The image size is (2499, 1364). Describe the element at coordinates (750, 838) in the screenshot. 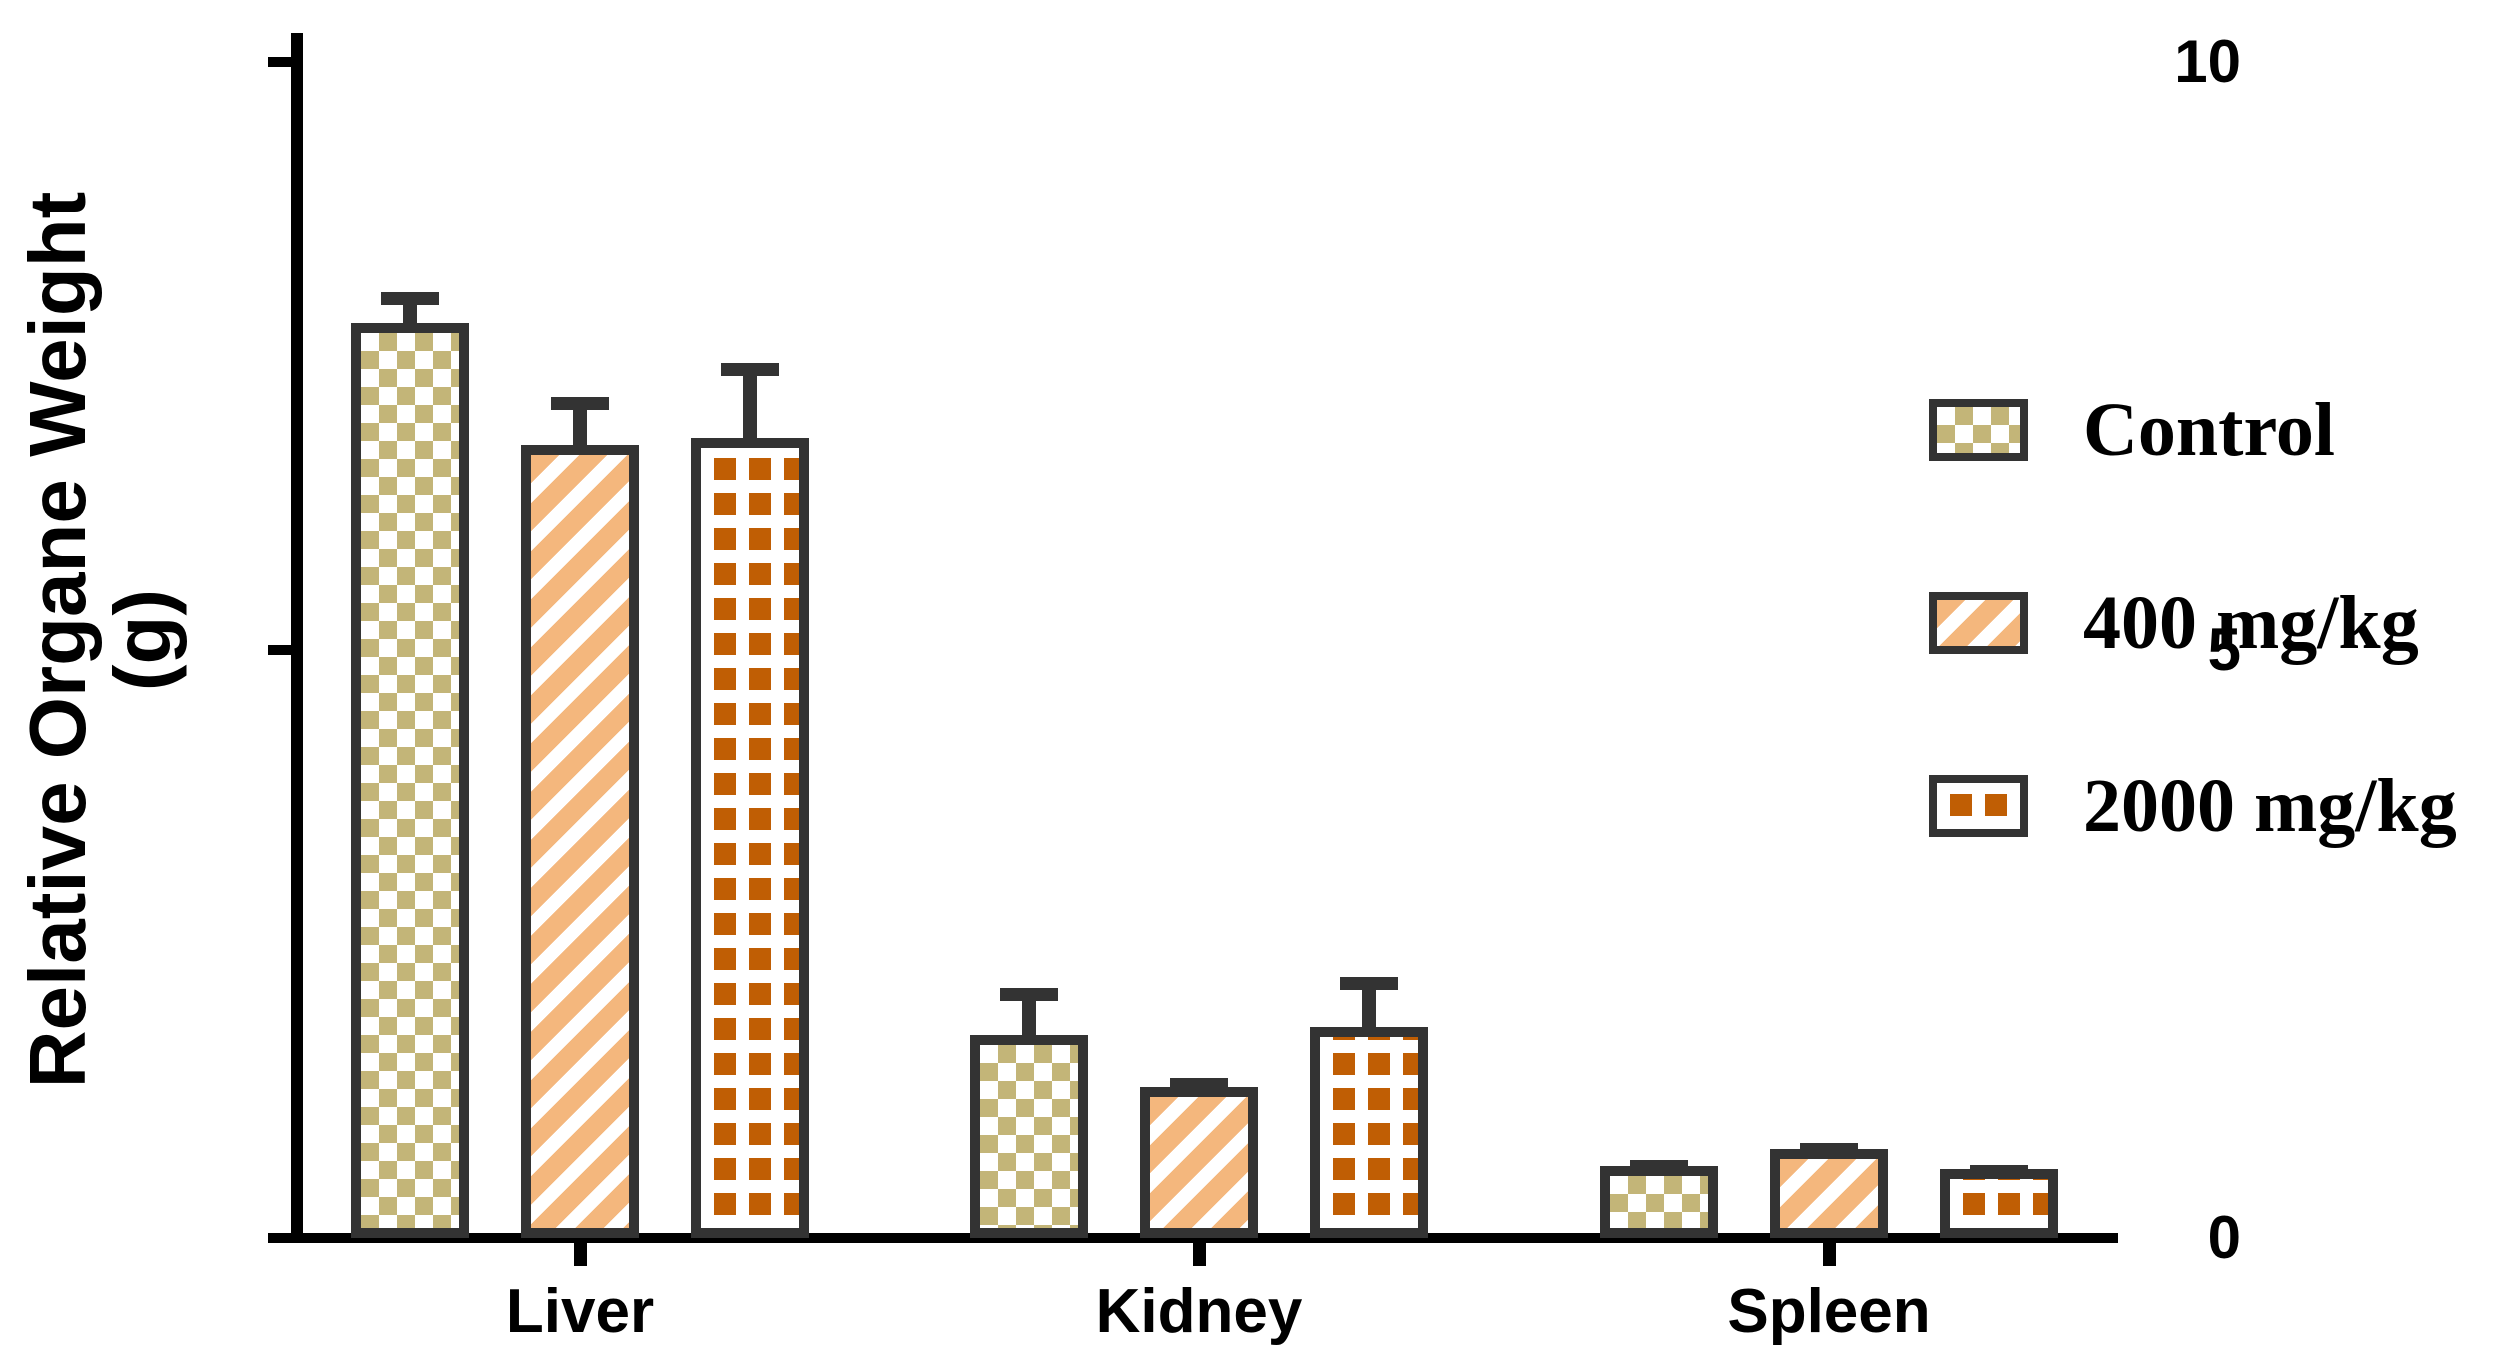

I see `bar-liver-2000-mg-kg` at that location.